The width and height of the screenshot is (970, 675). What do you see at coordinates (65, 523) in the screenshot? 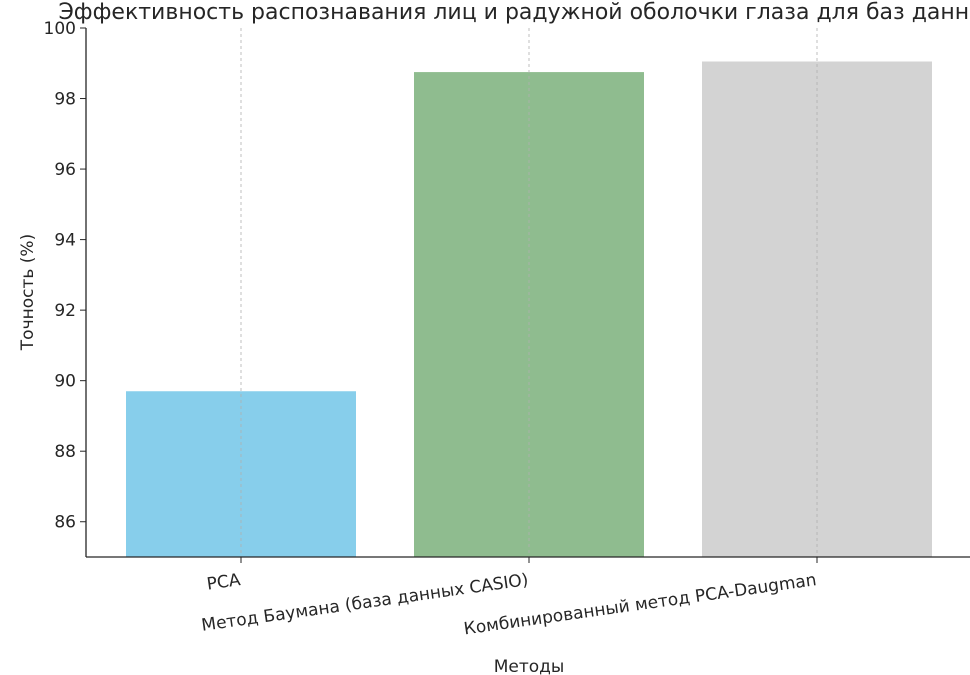
I see `y-tick-label-86: 86` at bounding box center [65, 523].